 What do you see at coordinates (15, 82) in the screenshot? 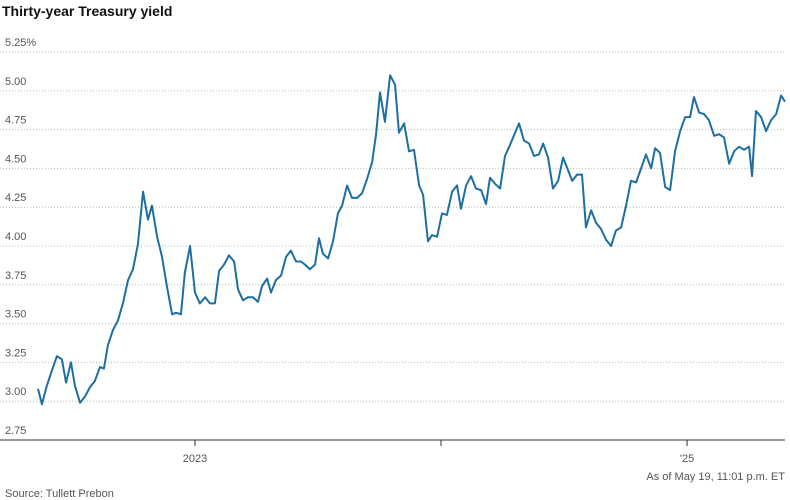
I see `y-tick-label: 5.00` at bounding box center [15, 82].